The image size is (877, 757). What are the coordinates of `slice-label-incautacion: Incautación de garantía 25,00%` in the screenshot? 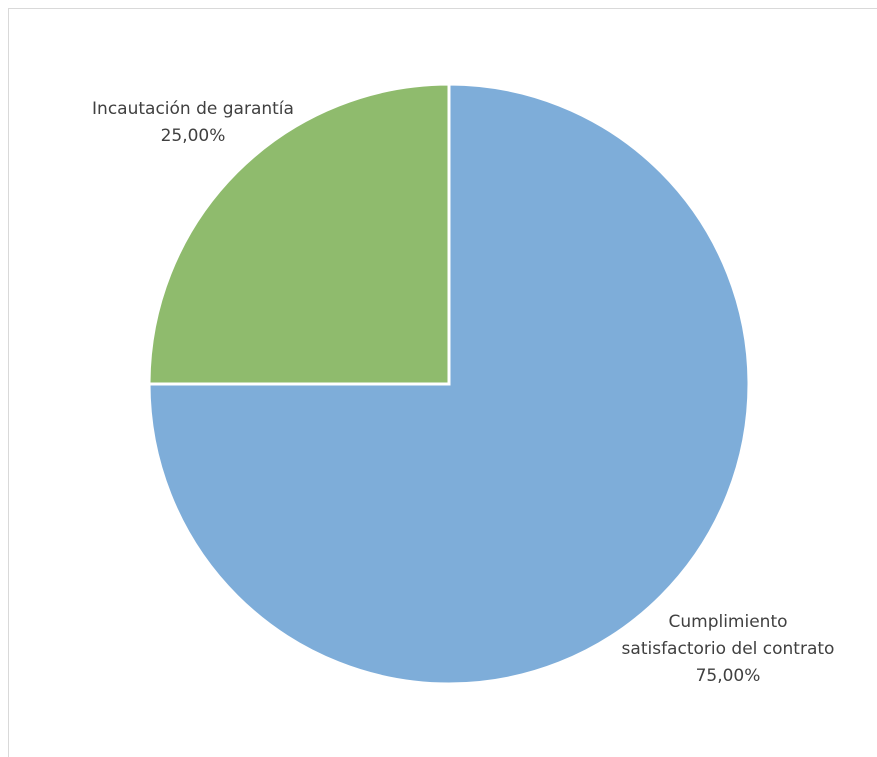 It's located at (193, 123).